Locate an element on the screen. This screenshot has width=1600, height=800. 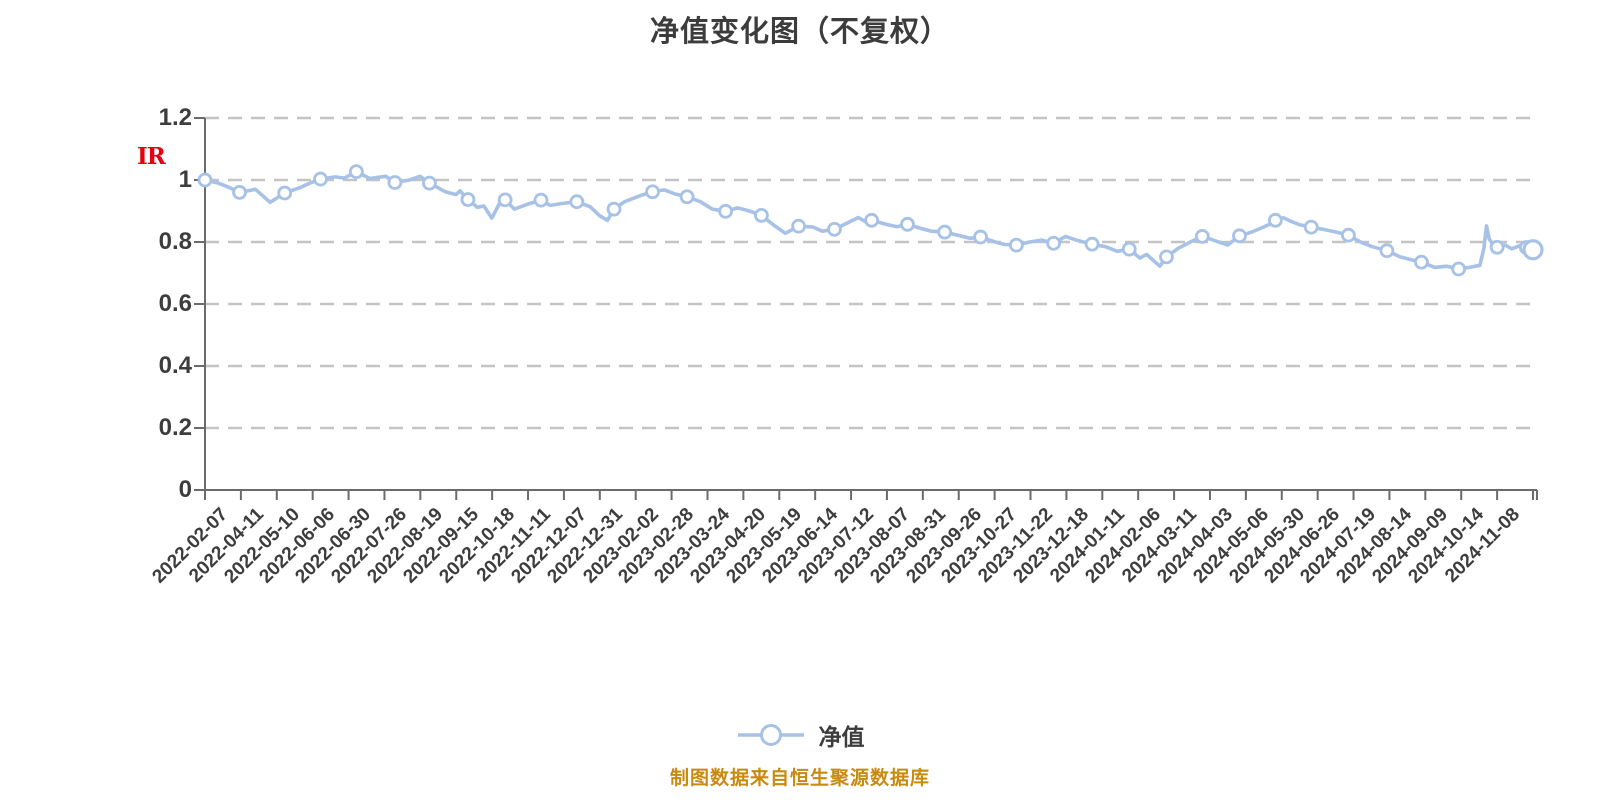
chart-title: 净值变化图（不复权） is located at coordinates (799, 32).